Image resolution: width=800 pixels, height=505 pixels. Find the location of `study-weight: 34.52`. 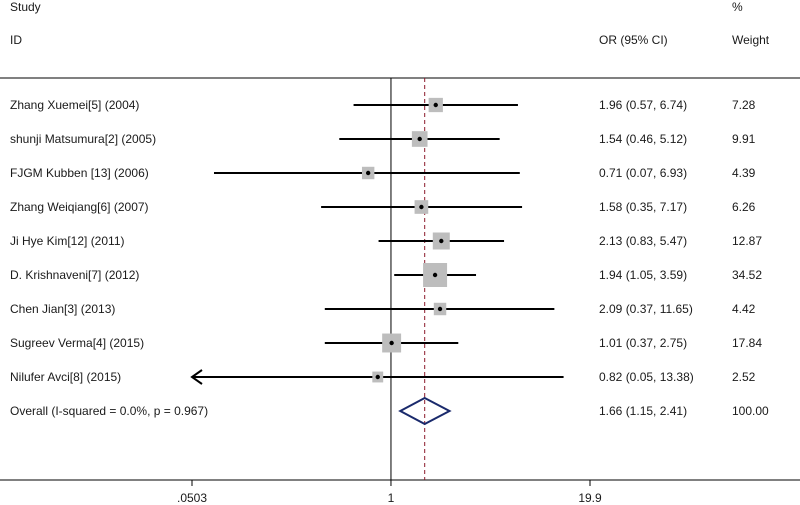

study-weight: 34.52 is located at coordinates (747, 275).